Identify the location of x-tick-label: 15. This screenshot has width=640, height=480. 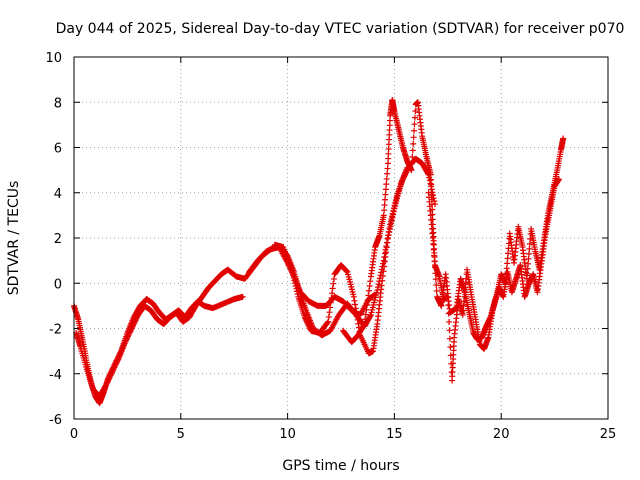
(394, 434).